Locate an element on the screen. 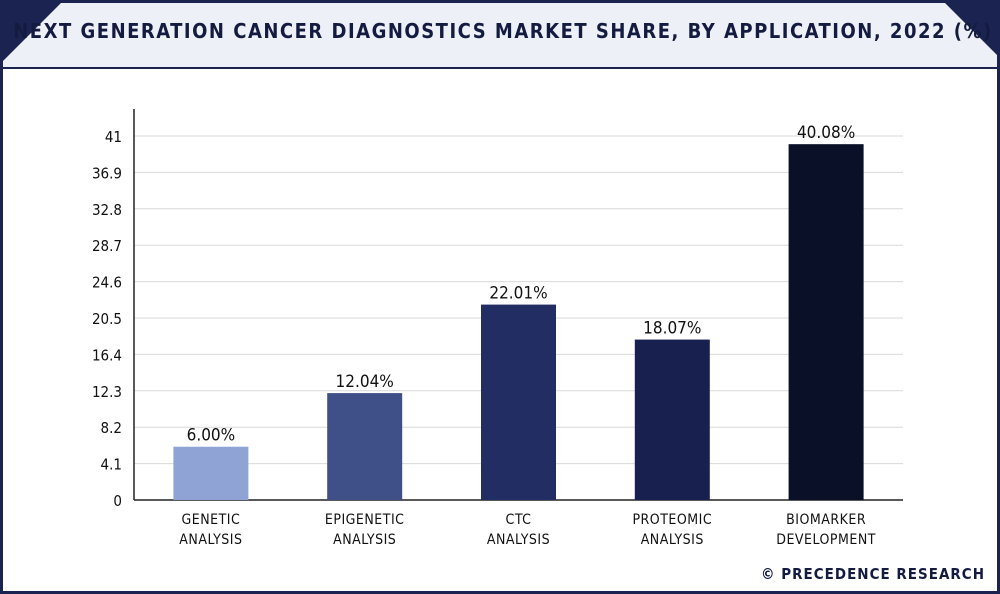  x-category-label: PROTEOMIC ANALYSIS is located at coordinates (672, 530).